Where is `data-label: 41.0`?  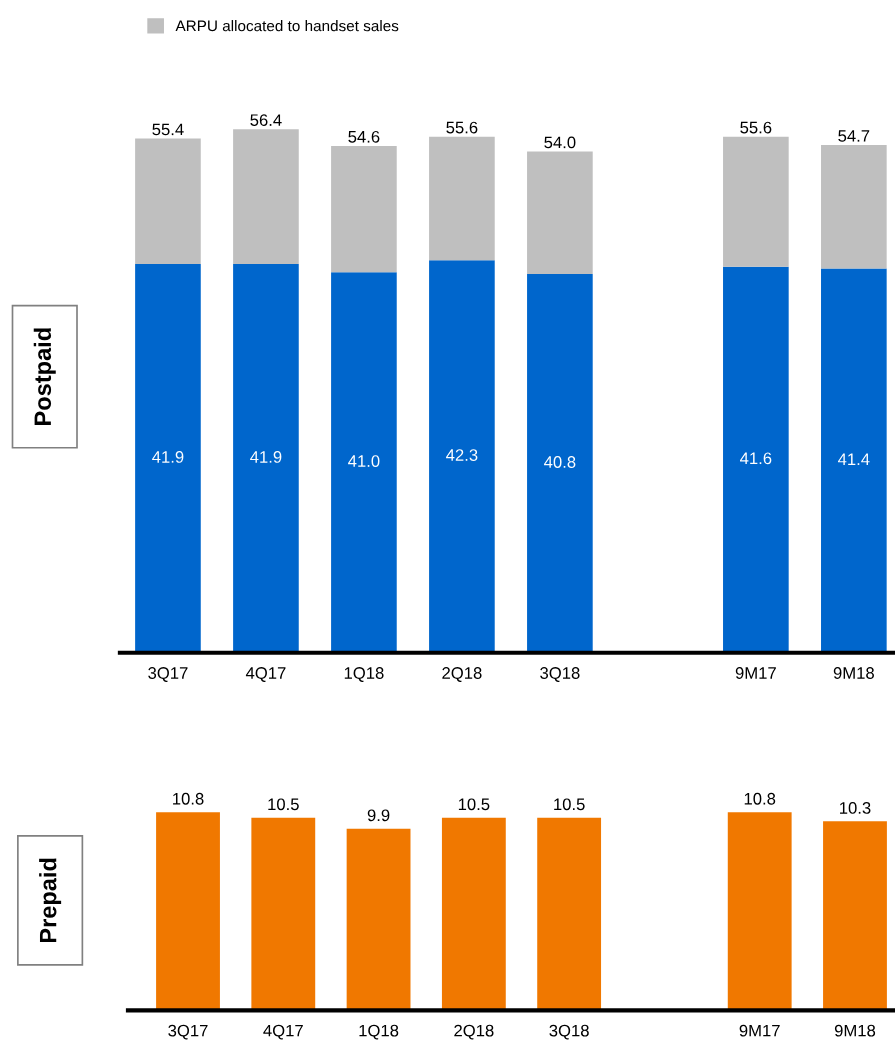
data-label: 41.0 is located at coordinates (364, 461).